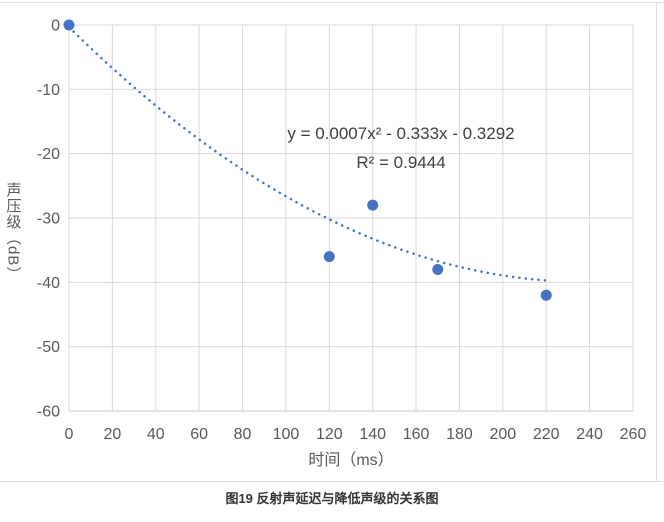 The image size is (664, 522). What do you see at coordinates (48, 219) in the screenshot?
I see `y-tick-label: -30` at bounding box center [48, 219].